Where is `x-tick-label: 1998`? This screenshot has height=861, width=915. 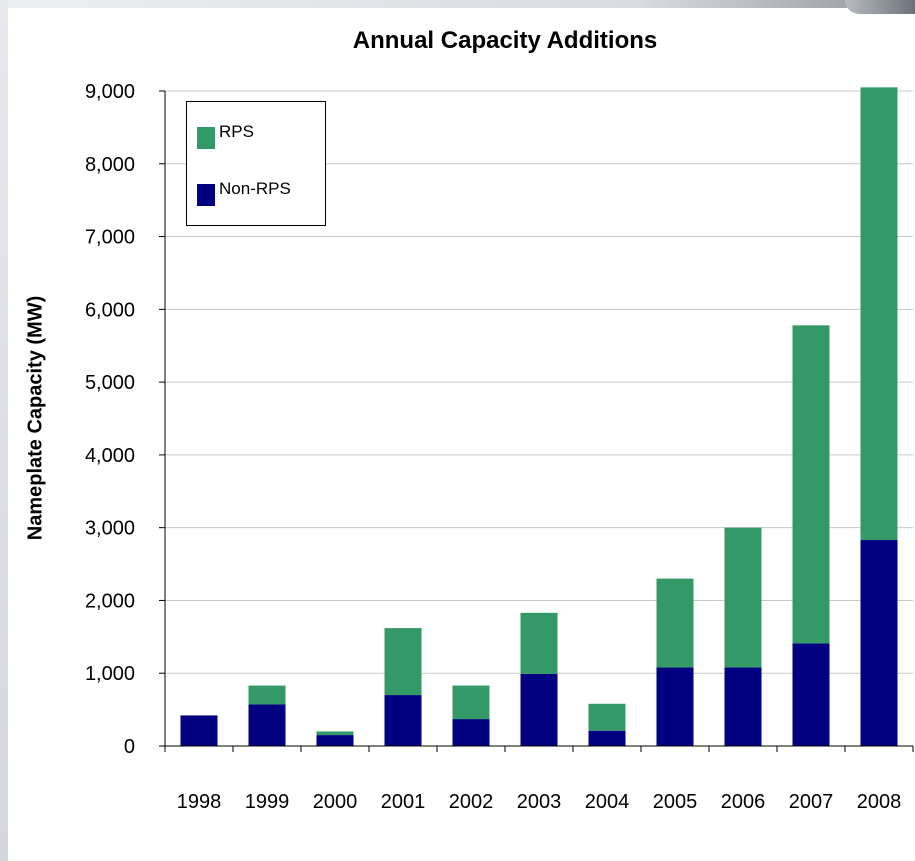 x-tick-label: 1998 is located at coordinates (199, 802).